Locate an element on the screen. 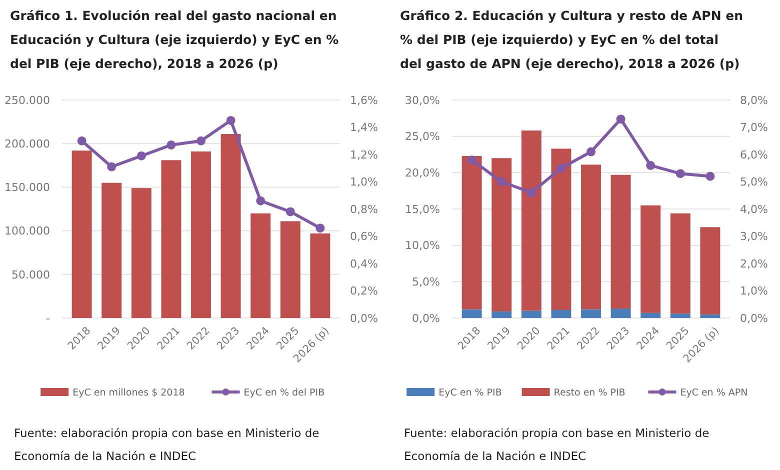 This screenshot has width=780, height=470. chart-title: Gráfico 1. Evolución real del gasto nacional en Educación y Cultura (eje izquierdo) y EyC en % del PIB (eje derecho), 2018 a 2026 (p) is located at coordinates (175, 39).